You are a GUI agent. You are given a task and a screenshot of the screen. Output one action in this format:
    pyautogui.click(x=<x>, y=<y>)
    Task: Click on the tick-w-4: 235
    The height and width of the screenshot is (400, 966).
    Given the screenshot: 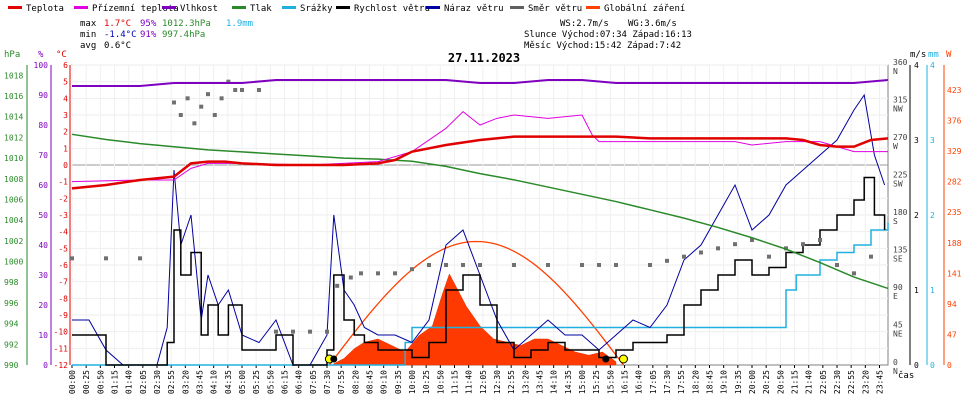 What is the action you would take?
    pyautogui.click(x=954, y=212)
    